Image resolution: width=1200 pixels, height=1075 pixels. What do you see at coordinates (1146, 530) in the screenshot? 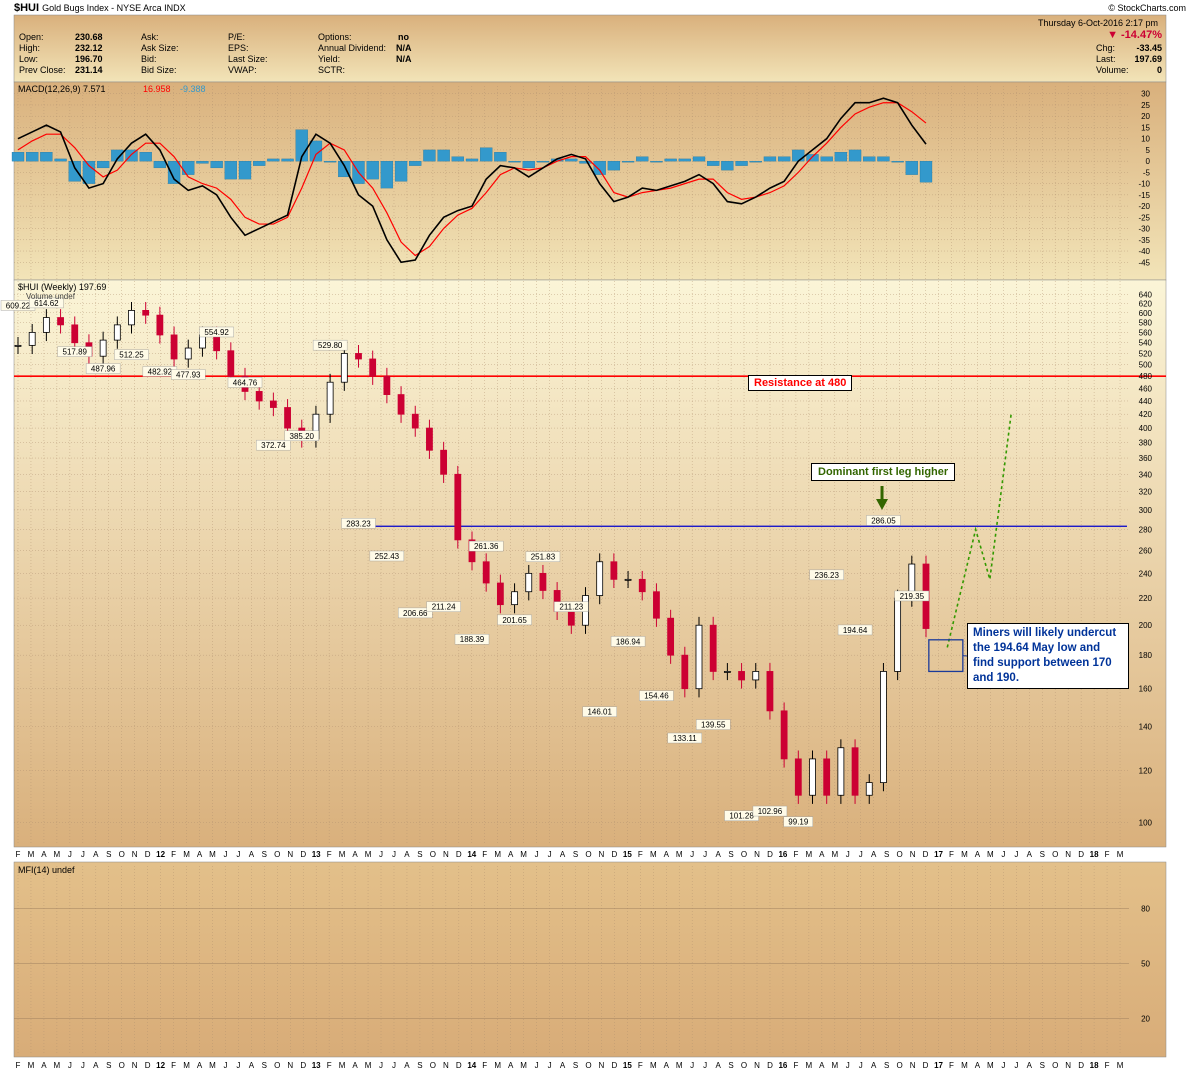
I see `price-y-tick: 280` at bounding box center [1146, 530].